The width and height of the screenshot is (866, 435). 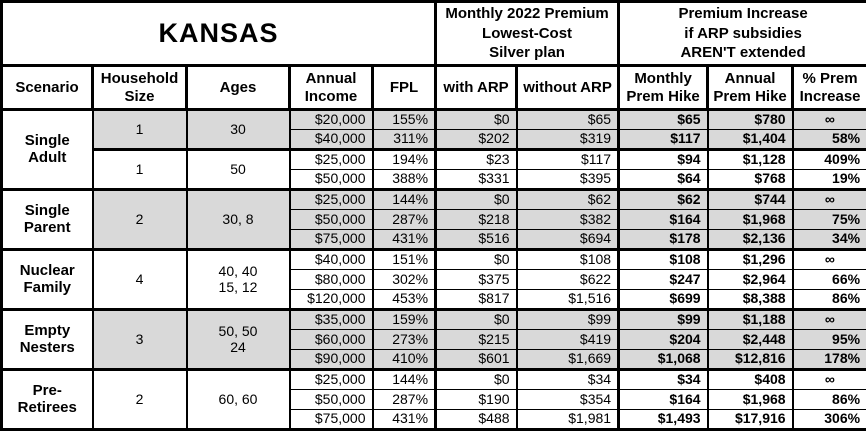 What do you see at coordinates (750, 319) in the screenshot?
I see `annual-hike-cell: $1,188` at bounding box center [750, 319].